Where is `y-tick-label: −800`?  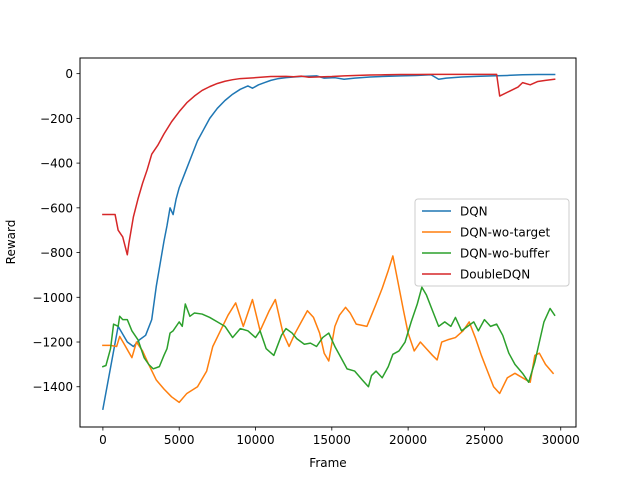
y-tick-label: −800 is located at coordinates (56, 253).